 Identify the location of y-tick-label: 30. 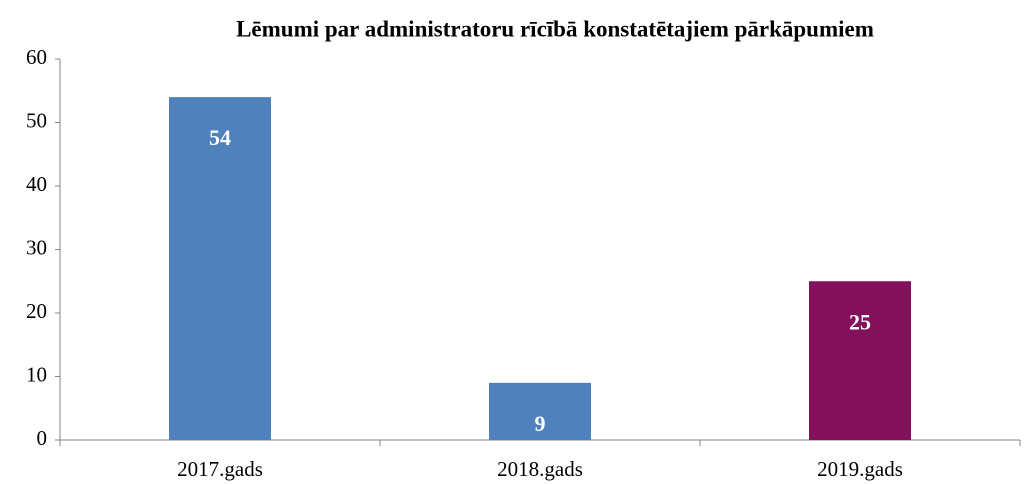
(36, 247).